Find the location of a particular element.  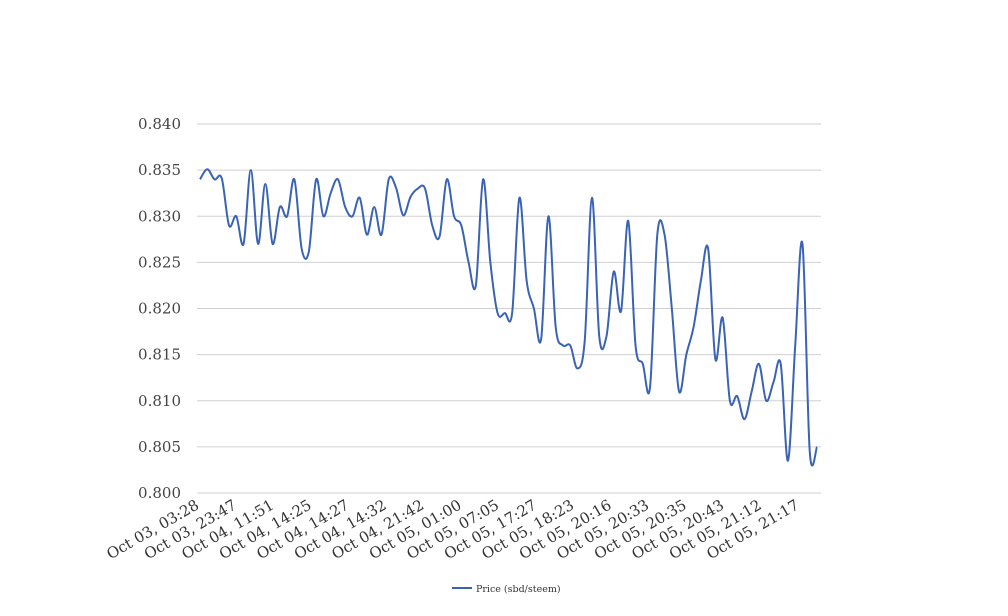

legend: Price (sbd/steem) is located at coordinates (506, 589).